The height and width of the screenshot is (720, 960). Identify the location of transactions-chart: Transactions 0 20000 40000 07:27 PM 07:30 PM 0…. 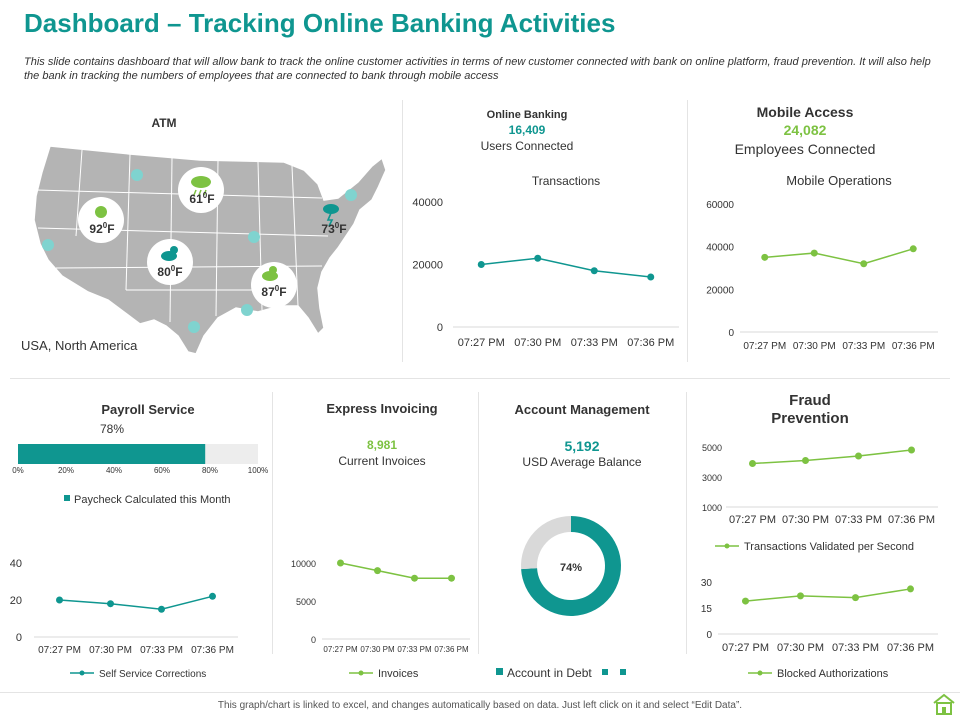
(545, 261).